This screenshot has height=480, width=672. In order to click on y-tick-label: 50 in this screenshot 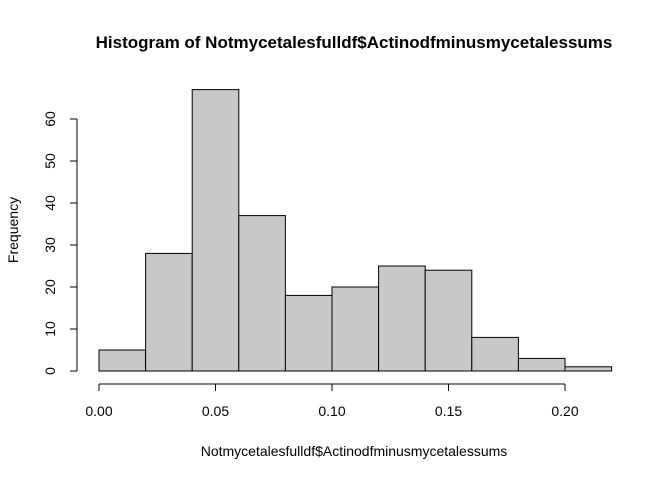, I will do `click(50, 161)`.